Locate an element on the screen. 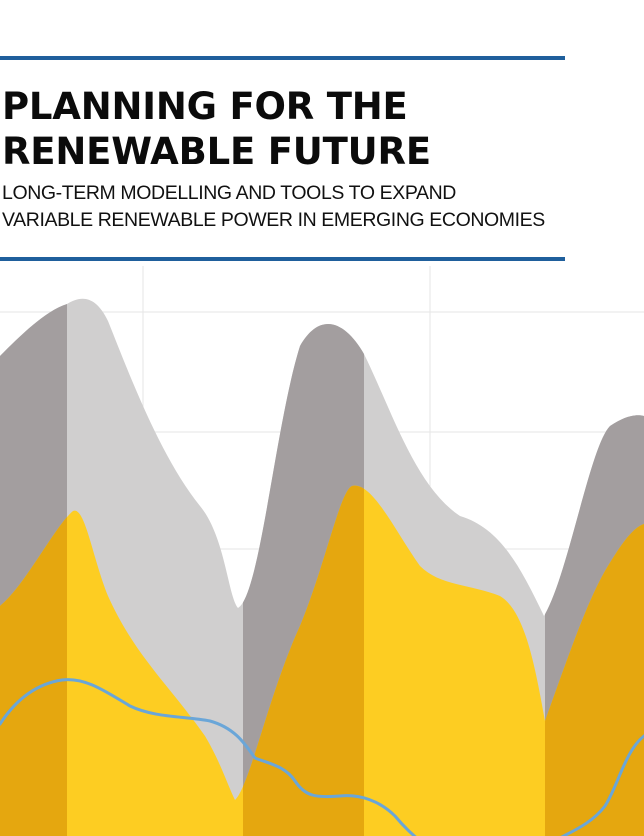 This screenshot has width=644, height=836. yellow-band-right is located at coordinates (594, 680).